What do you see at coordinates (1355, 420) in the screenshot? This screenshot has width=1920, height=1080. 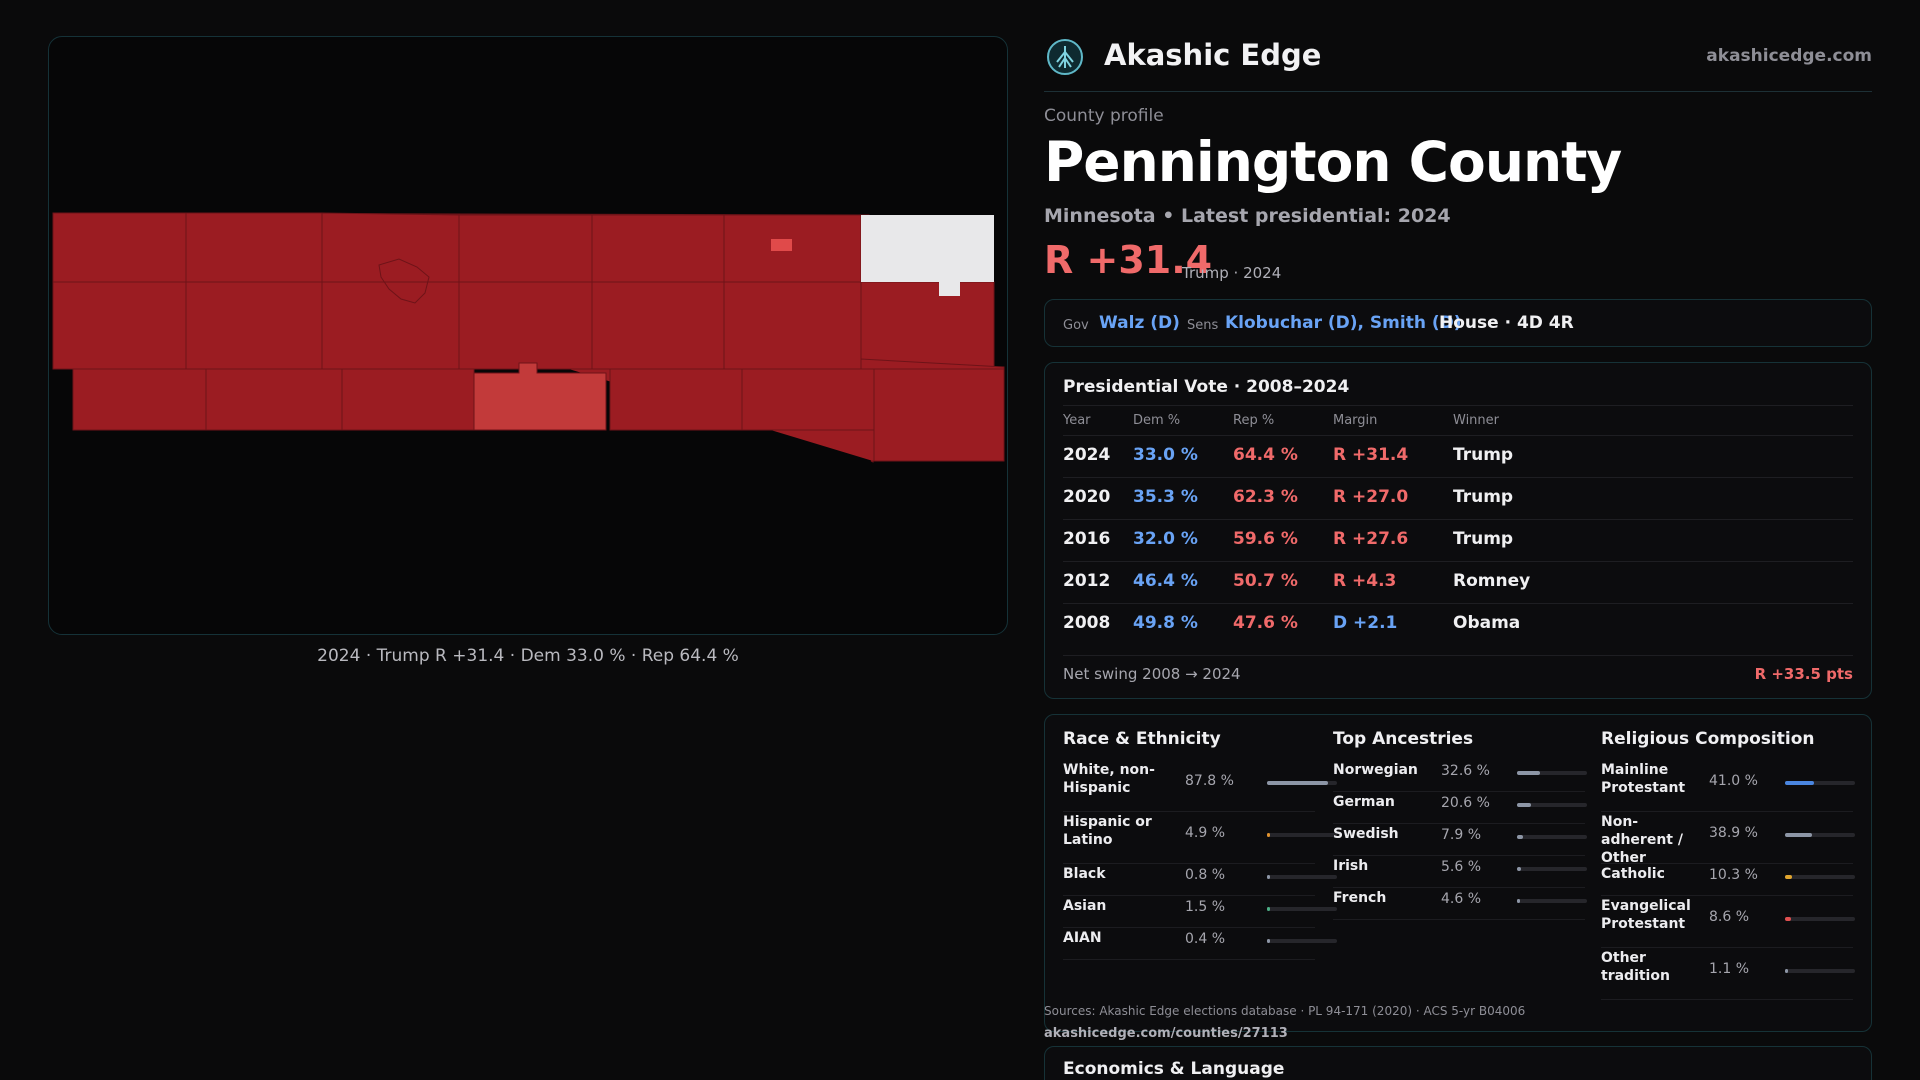 I see `col-margin: Margin` at bounding box center [1355, 420].